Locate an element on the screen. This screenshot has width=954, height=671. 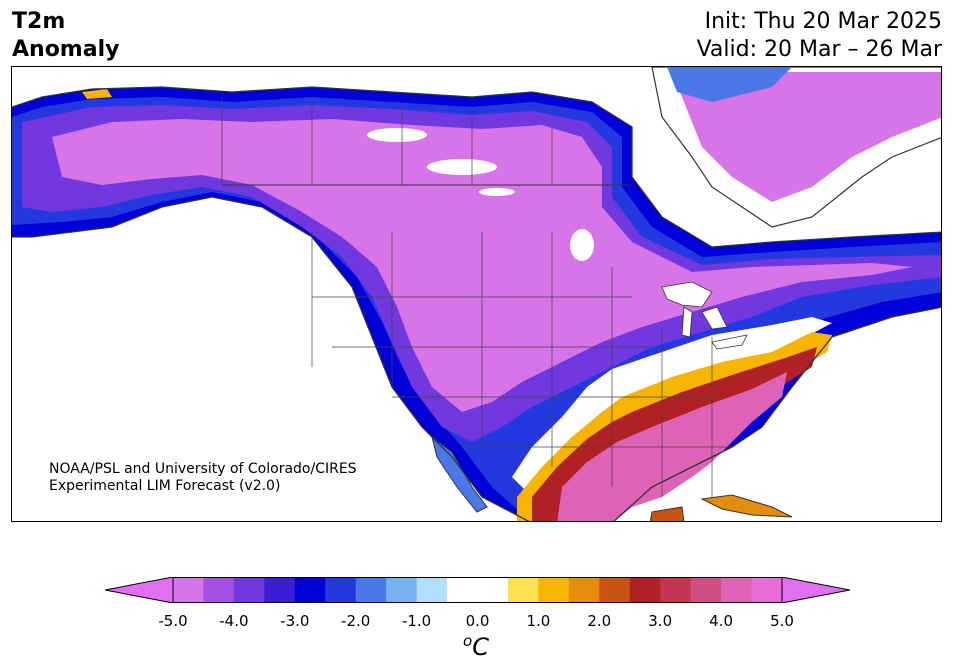
warm-pink-core is located at coordinates (672, 446).